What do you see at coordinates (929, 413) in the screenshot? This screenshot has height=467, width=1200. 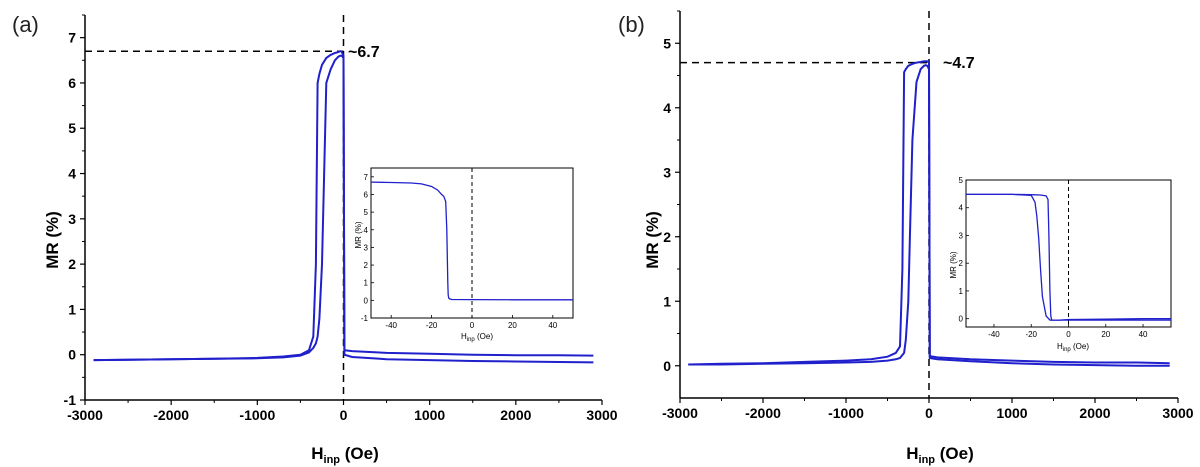 I see `x-tick-label-1-3: 0` at bounding box center [929, 413].